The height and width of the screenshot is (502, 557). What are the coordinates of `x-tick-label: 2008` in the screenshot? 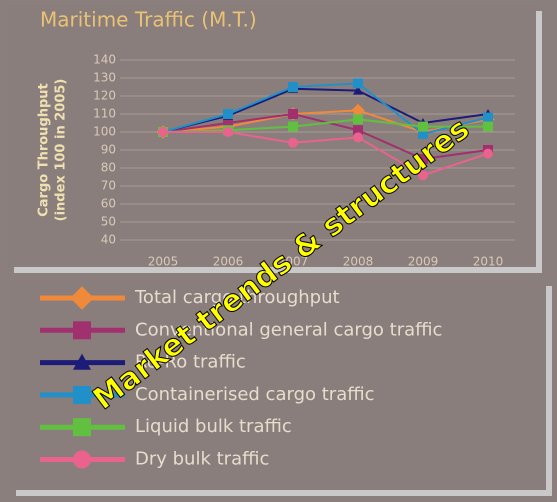 It's located at (358, 262).